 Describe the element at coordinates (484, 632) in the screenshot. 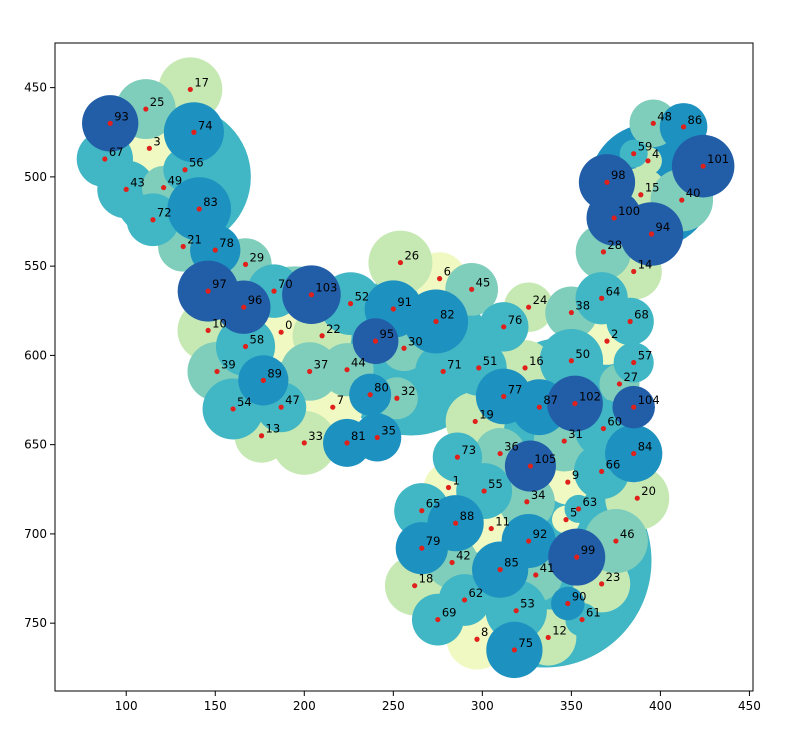

I see `point-label: 8` at that location.